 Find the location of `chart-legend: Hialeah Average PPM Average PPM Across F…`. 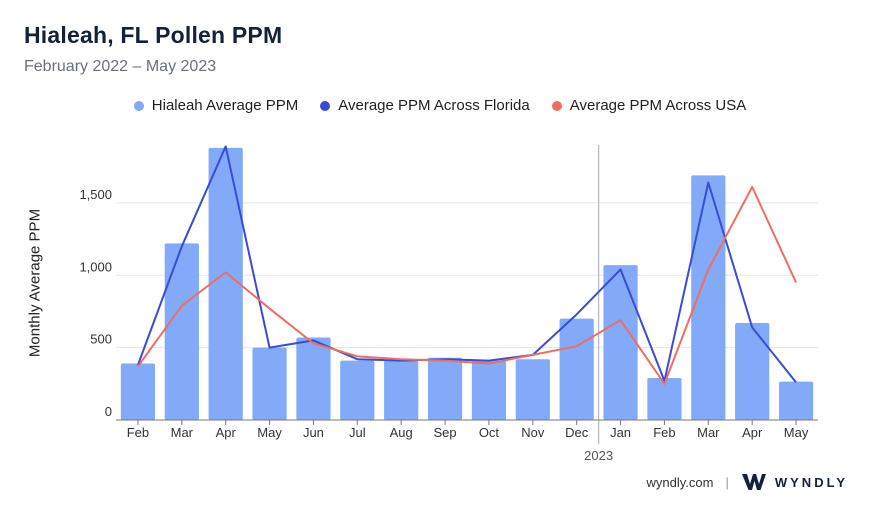

chart-legend: Hialeah Average PPM Average PPM Across F… is located at coordinates (440, 105).